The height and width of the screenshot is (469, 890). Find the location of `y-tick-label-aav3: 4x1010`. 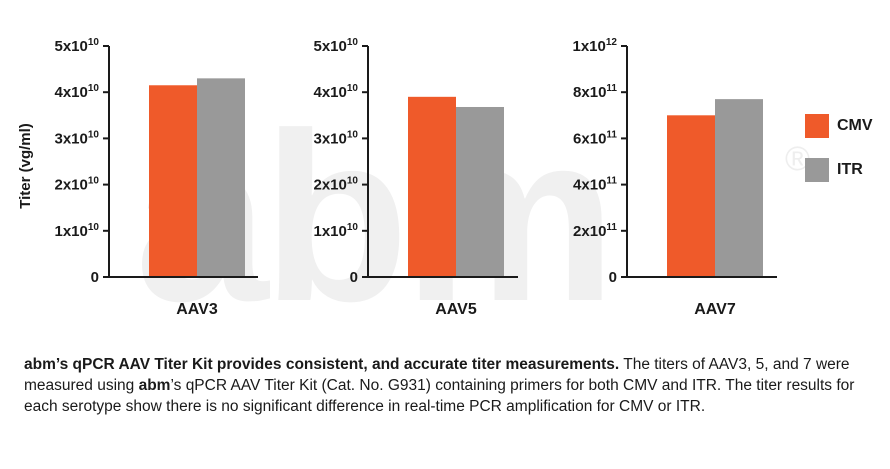

y-tick-label-aav3: 4x1010 is located at coordinates (77, 92).